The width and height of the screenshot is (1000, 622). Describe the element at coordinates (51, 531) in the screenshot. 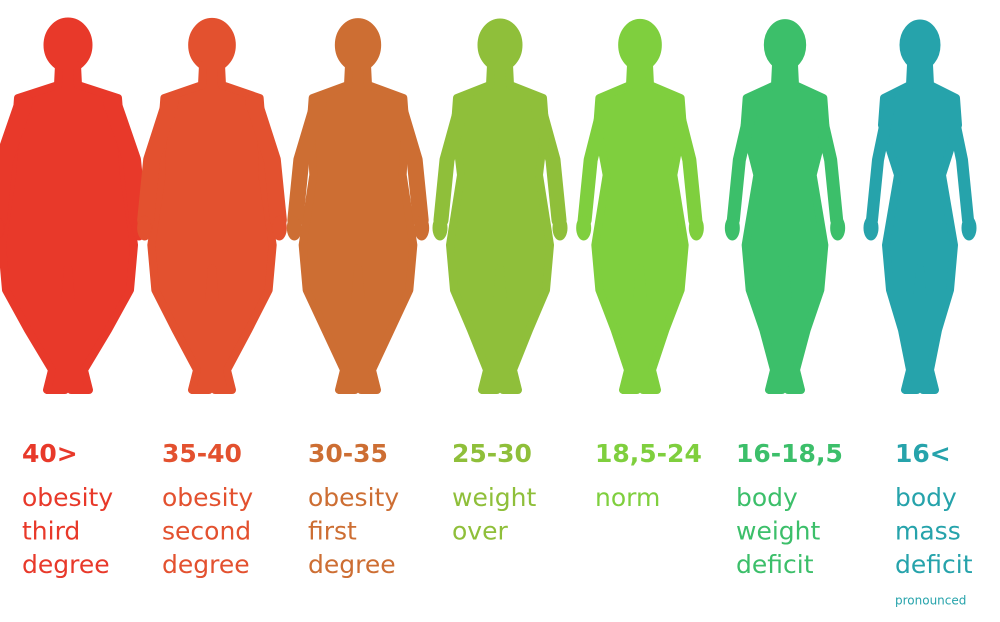

I see `description: third` at that location.